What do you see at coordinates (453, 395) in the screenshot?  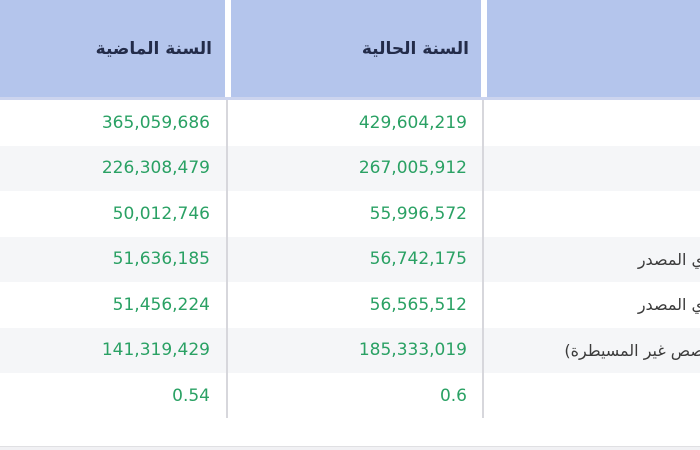 I see `current-year-value: 0.6` at bounding box center [453, 395].